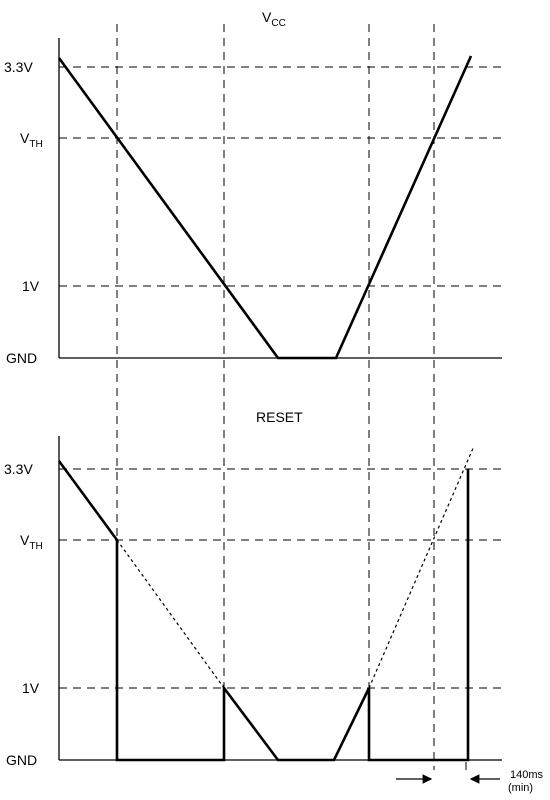 The height and width of the screenshot is (800, 550). I want to click on reset-label-1v: 1V, so click(31, 688).